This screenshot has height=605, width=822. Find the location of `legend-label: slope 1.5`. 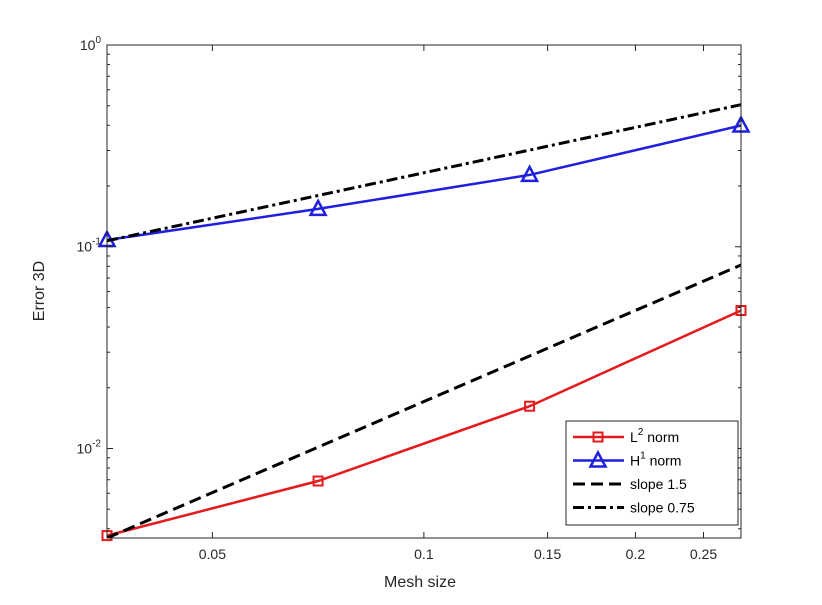

legend-label: slope 1.5 is located at coordinates (658, 484).